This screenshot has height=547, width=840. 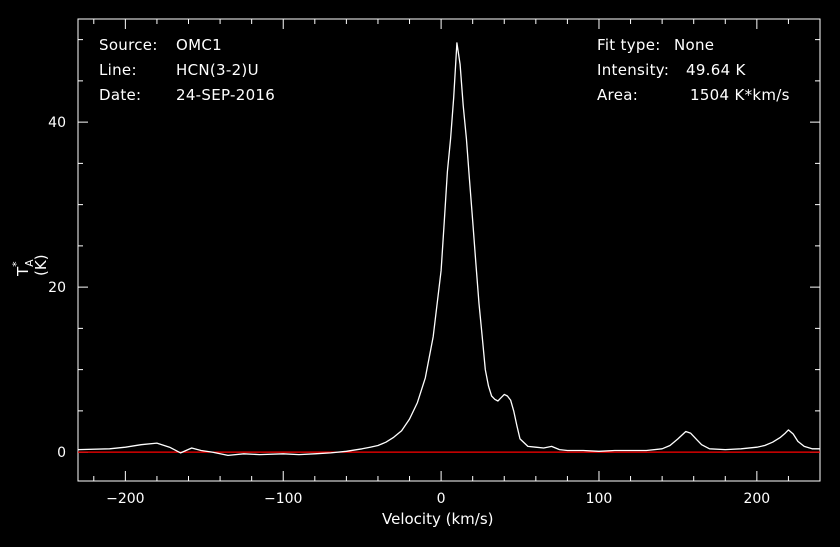 What do you see at coordinates (29, 263) in the screenshot?
I see `y-axis-label-sub: A` at bounding box center [29, 263].